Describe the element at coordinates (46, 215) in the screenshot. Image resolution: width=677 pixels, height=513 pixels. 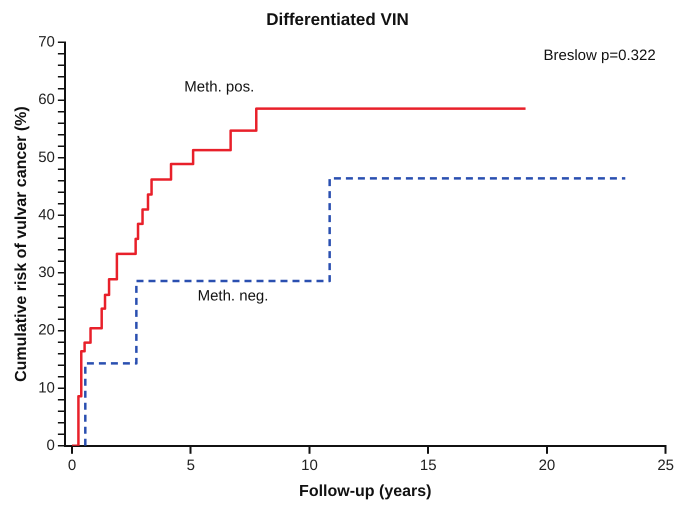
I see `y-tick-label: 40` at that location.